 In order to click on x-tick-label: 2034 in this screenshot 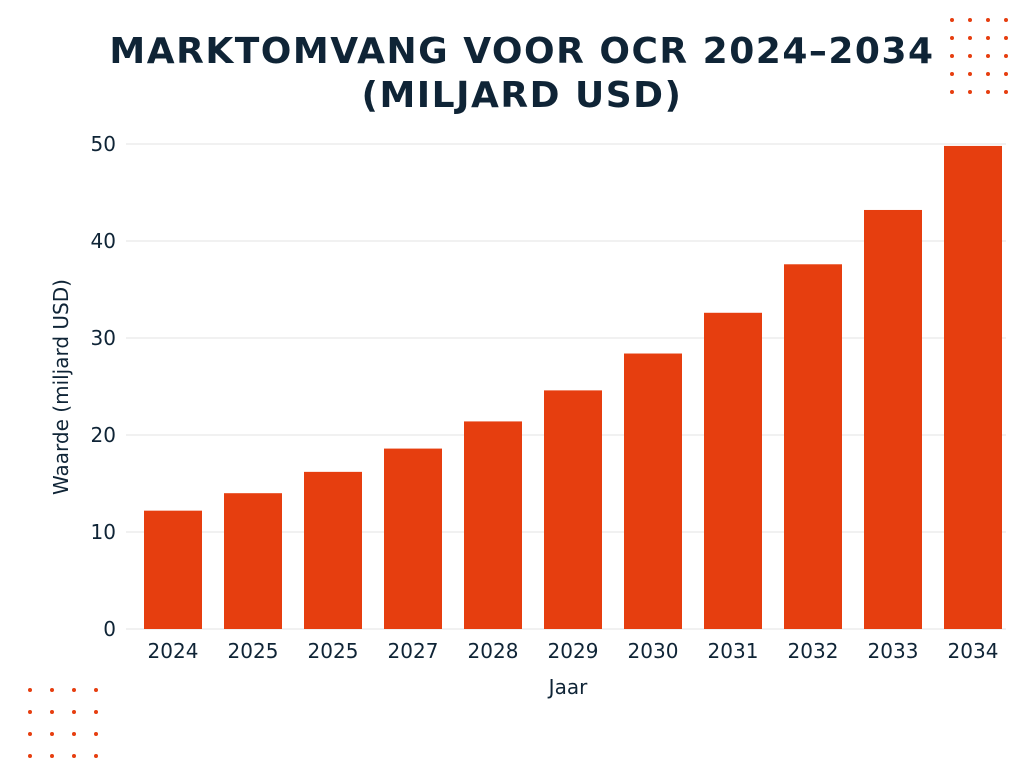, I will do `click(973, 651)`.